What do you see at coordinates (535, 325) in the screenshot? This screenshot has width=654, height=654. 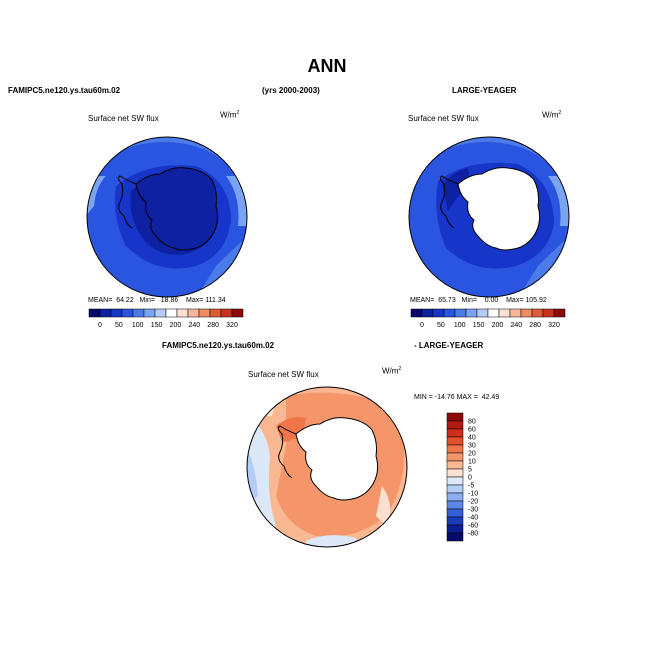 I see `right-colorbar-tick: 280` at bounding box center [535, 325].